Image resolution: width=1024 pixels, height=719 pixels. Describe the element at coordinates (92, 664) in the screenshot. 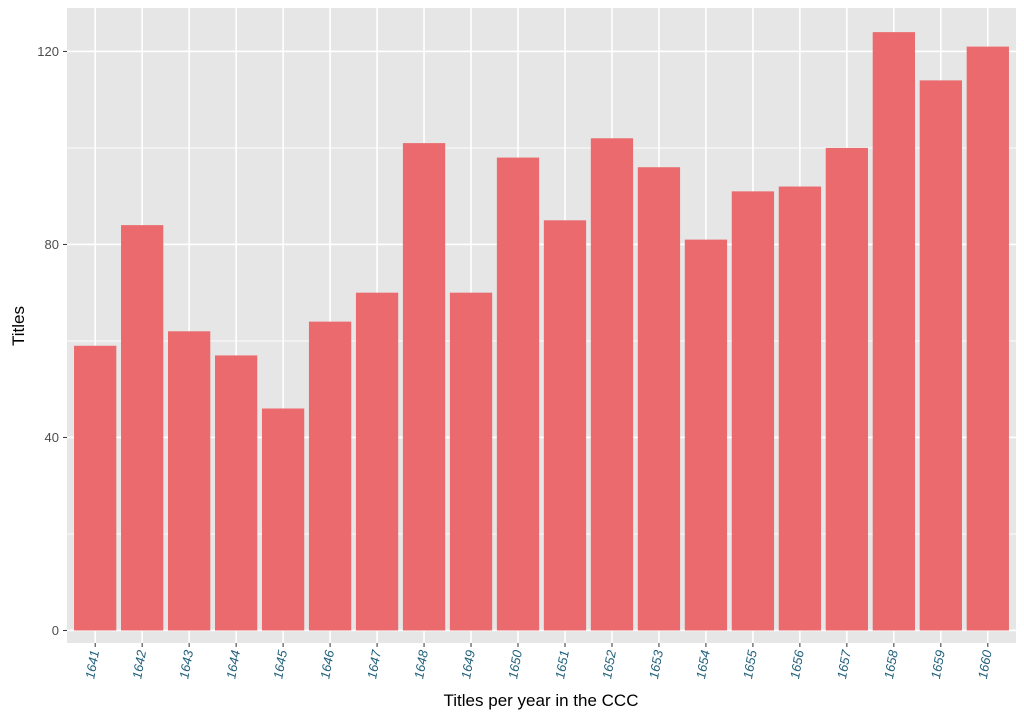

I see `x-tick-label: 1641` at that location.